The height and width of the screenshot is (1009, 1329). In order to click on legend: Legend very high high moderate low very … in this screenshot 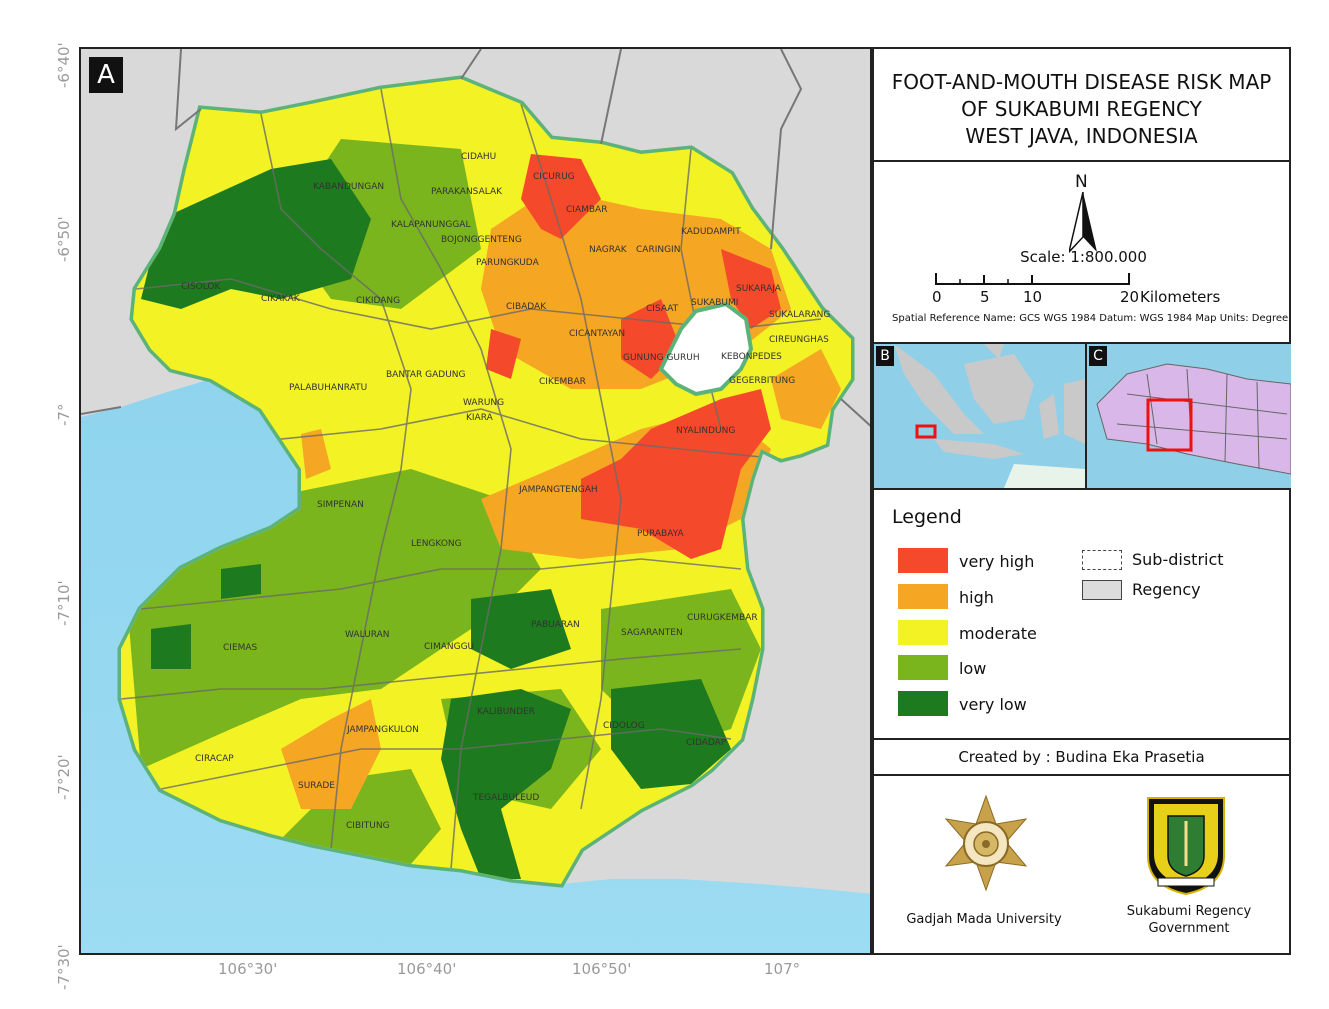, I will do `click(1081, 615)`.